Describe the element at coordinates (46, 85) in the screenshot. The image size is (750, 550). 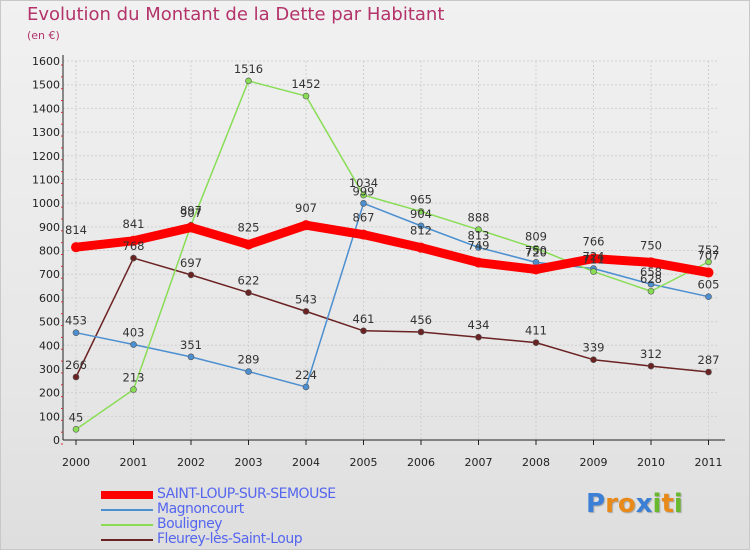
I see `y-tick-label: 1500` at that location.